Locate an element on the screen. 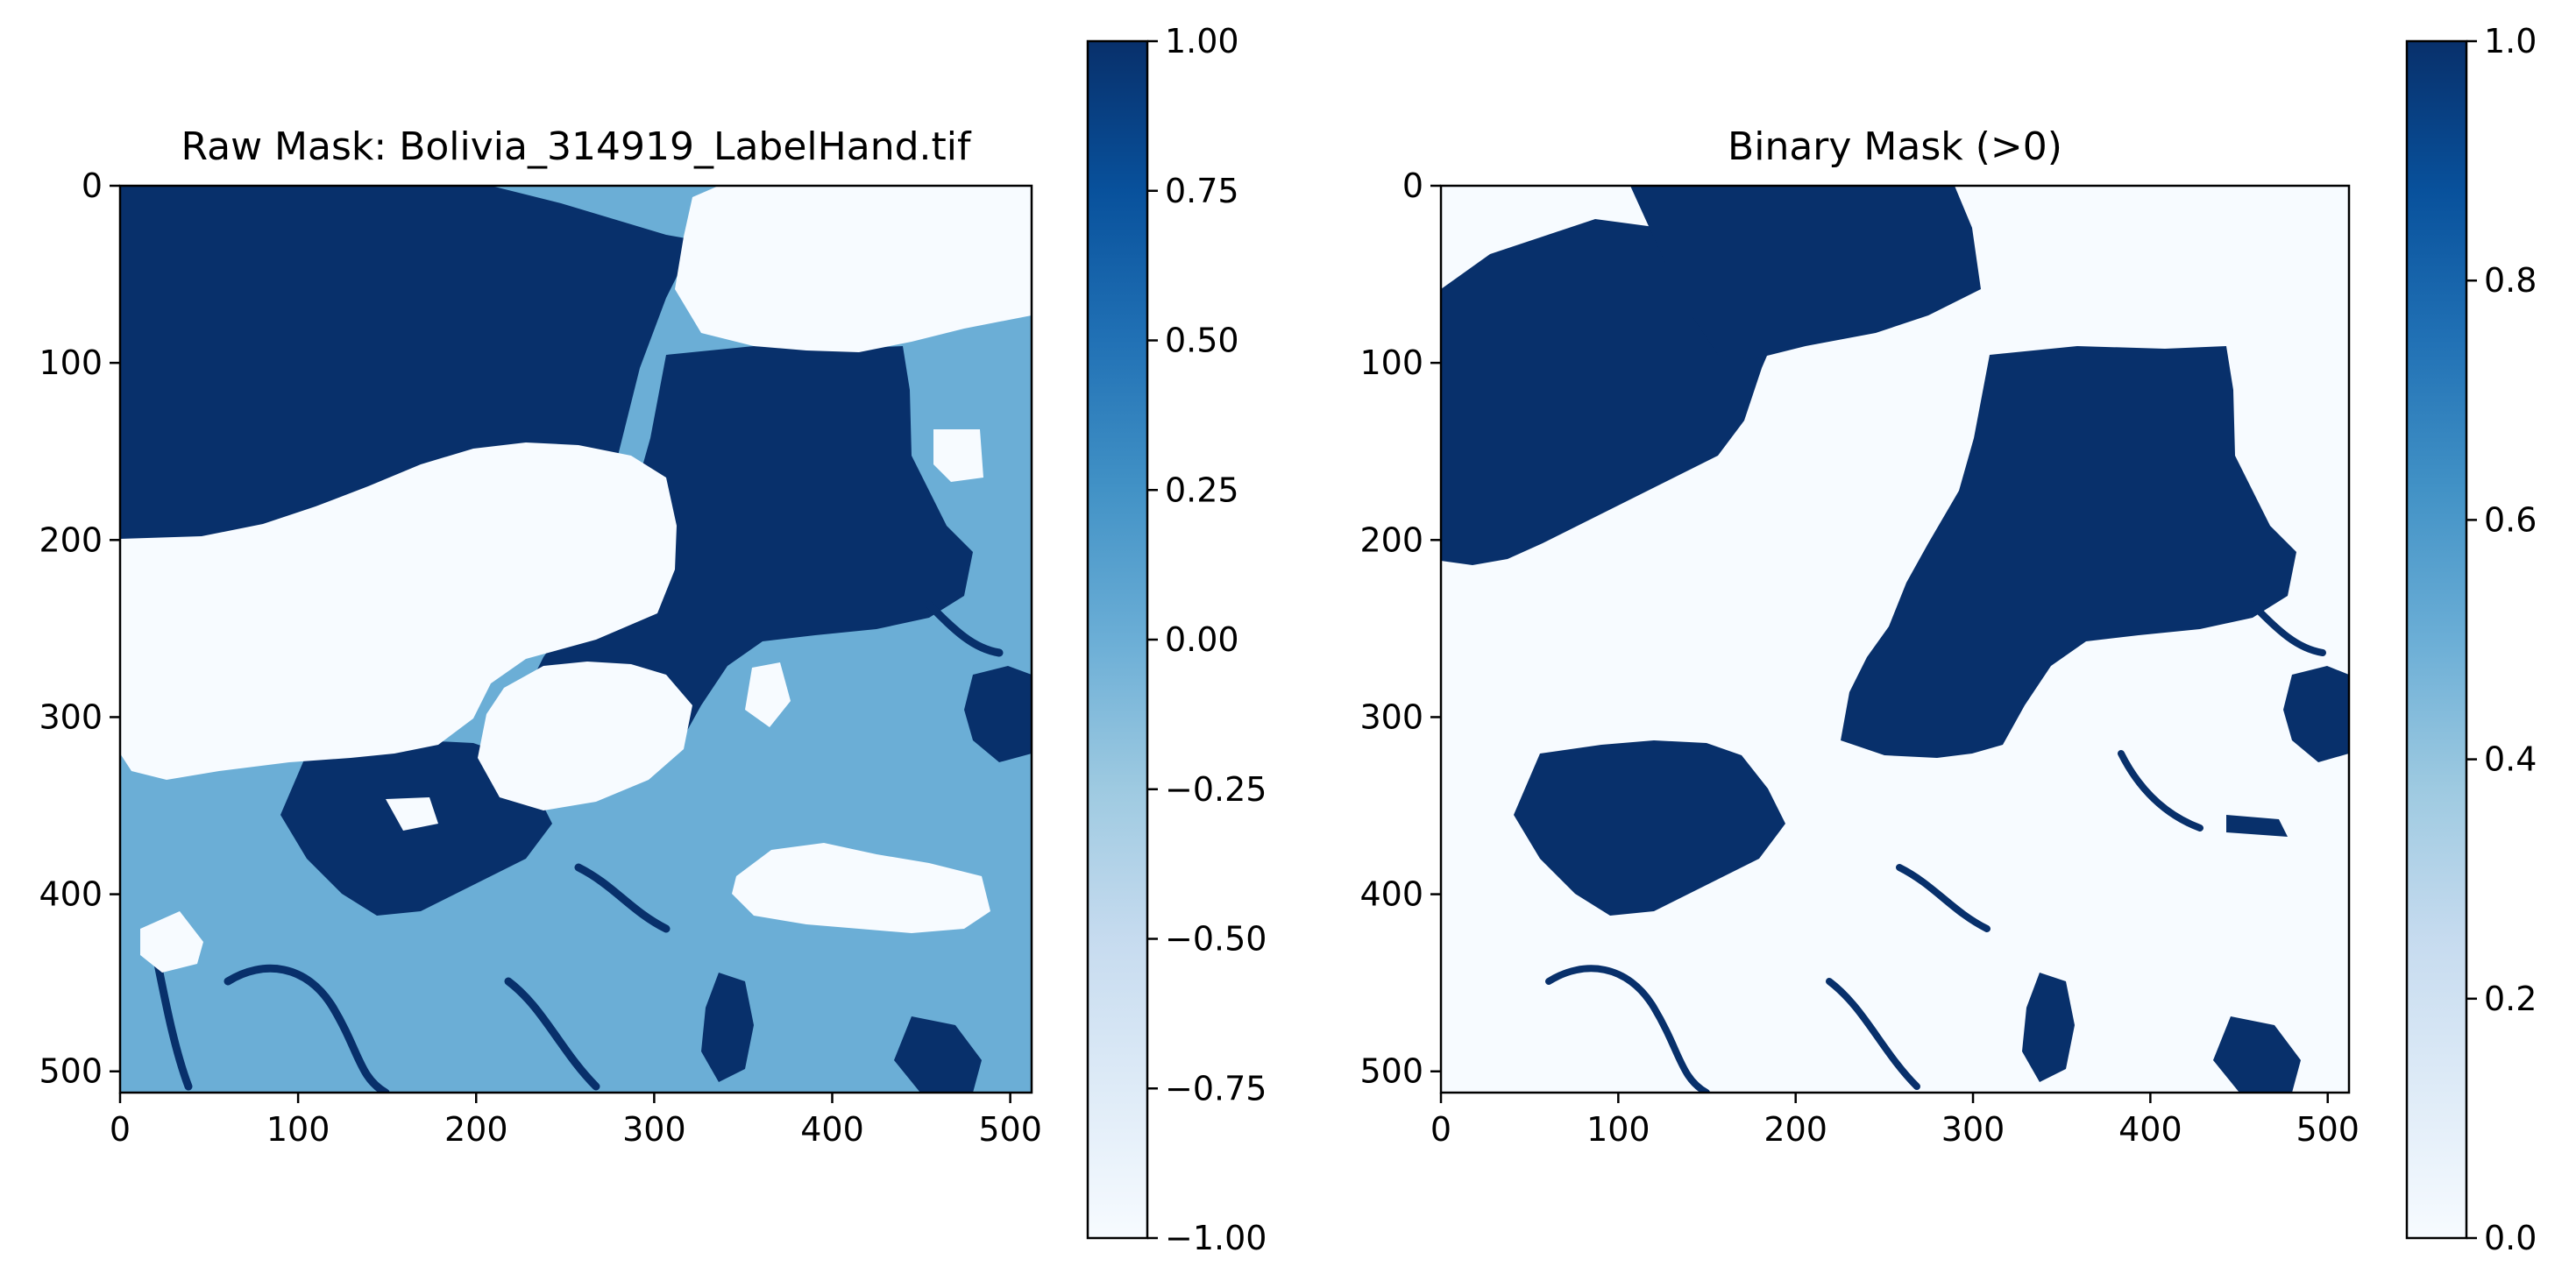  raw-light-region-center is located at coordinates (585, 736).